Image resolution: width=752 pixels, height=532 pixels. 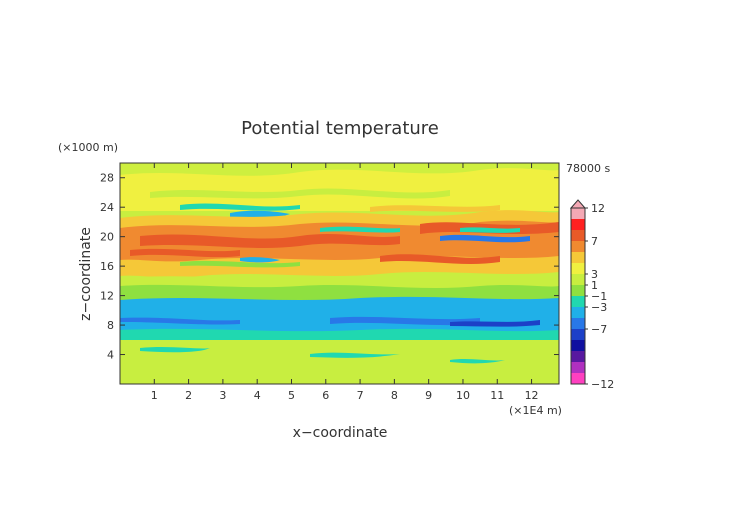 What do you see at coordinates (107, 266) in the screenshot?
I see `y-tick-label: 16` at bounding box center [107, 266].